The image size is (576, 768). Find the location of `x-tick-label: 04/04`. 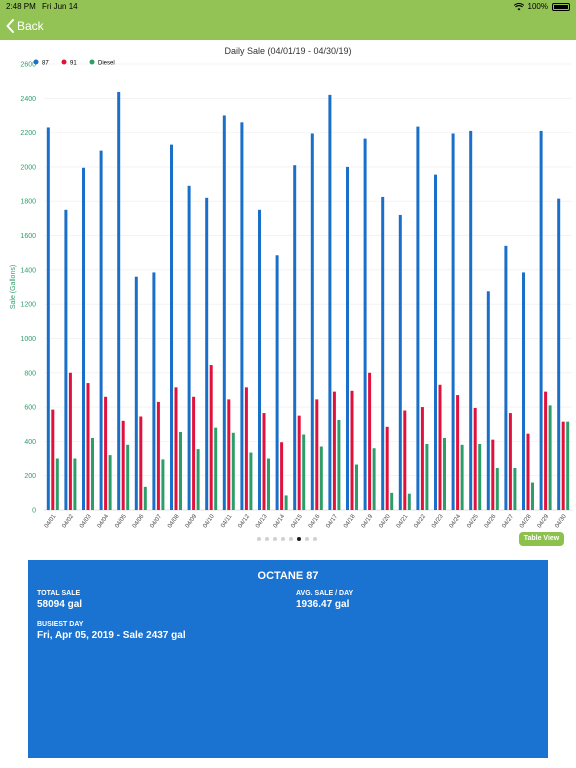

x-tick-label: 04/04 is located at coordinates (104, 521).